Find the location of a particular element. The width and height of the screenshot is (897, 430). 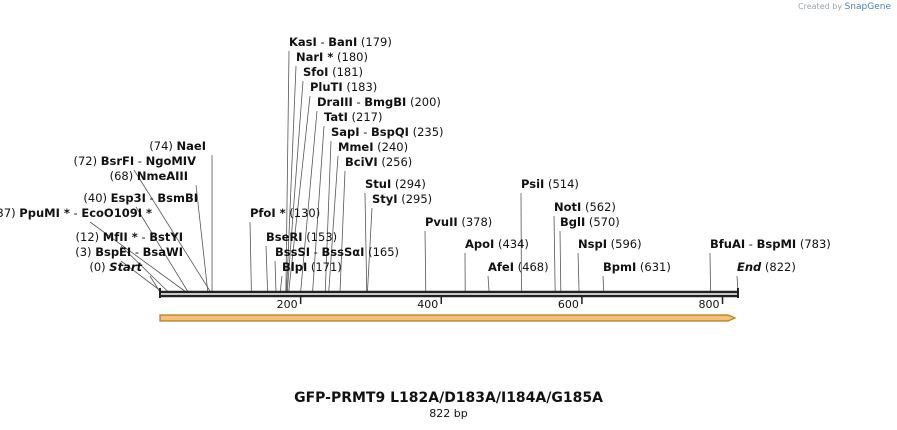

enzyme-label: NotI (562) is located at coordinates (585, 207).